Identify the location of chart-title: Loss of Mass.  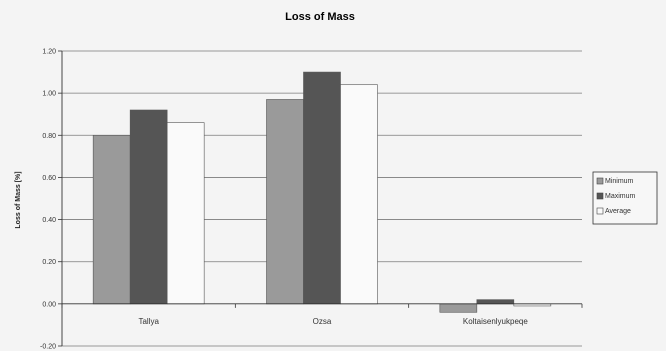
(320, 17).